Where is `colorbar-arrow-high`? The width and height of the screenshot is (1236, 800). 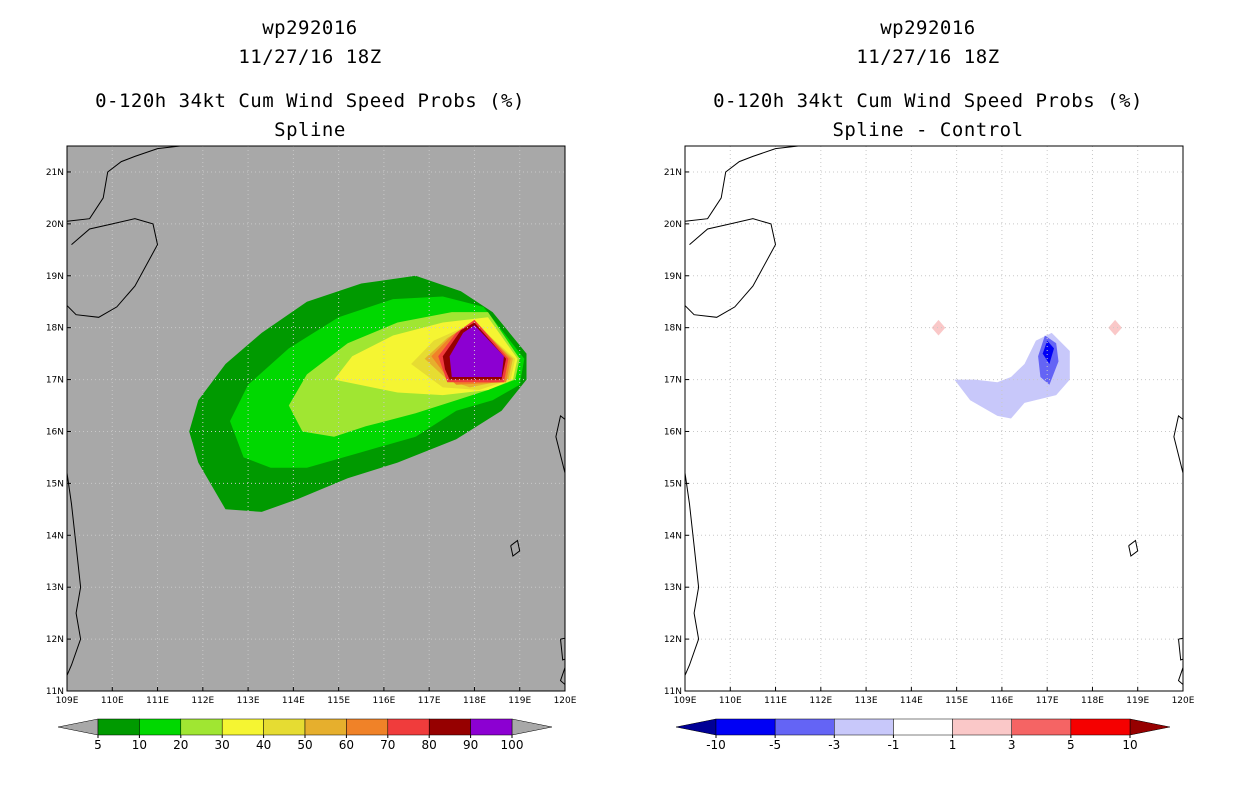
colorbar-arrow-high is located at coordinates (1150, 727).